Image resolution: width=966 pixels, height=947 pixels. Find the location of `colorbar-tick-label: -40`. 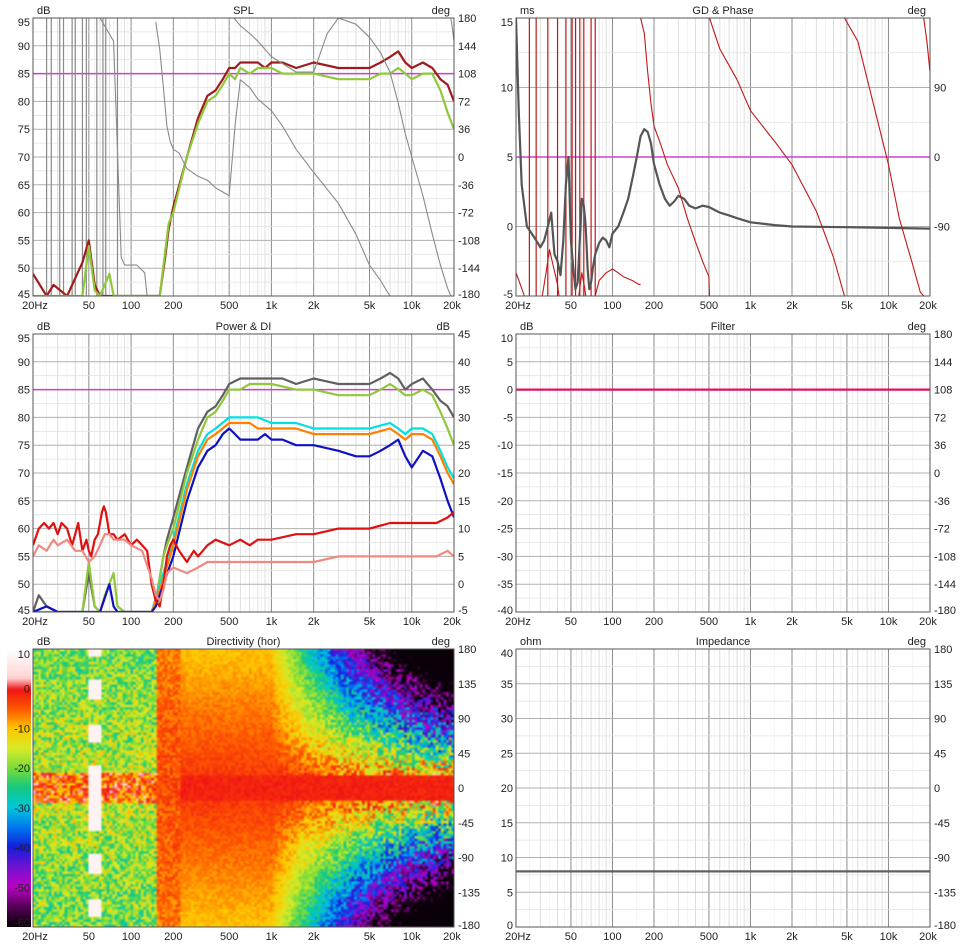

colorbar-tick-label: -40 is located at coordinates (22, 849).